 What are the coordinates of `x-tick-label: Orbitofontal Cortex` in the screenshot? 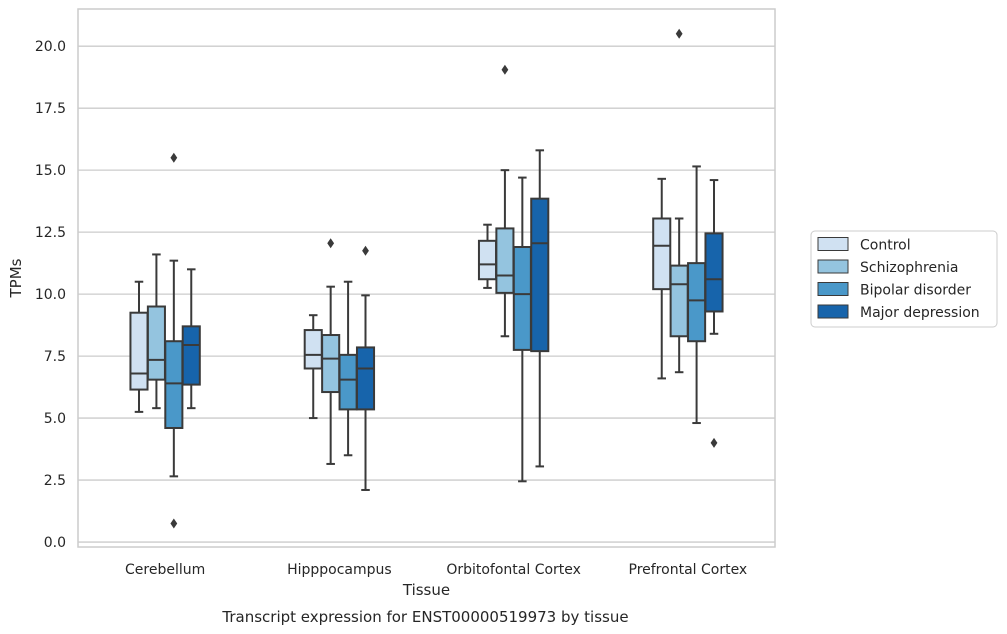 It's located at (513, 570).